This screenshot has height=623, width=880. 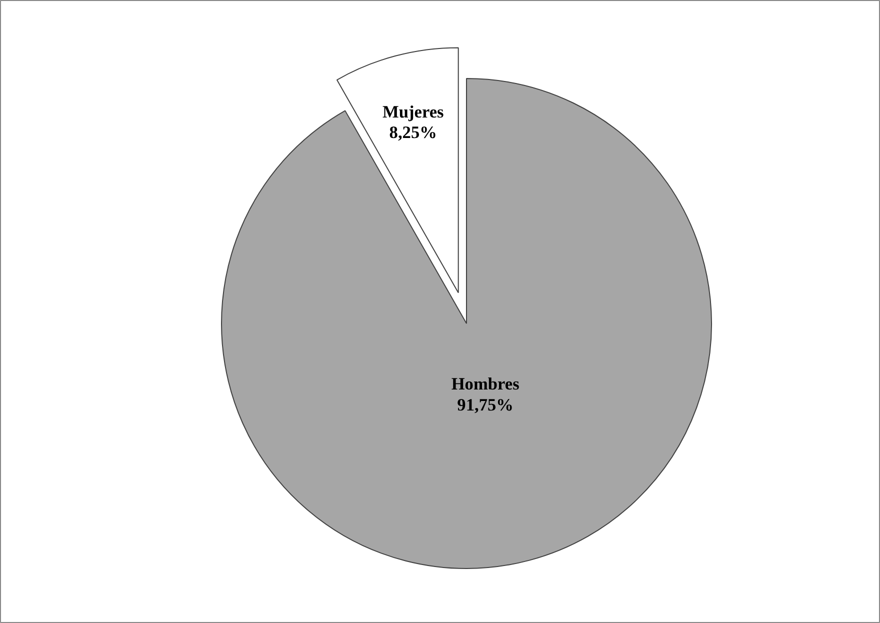 I want to click on data-label: 8,25%, so click(x=413, y=132).